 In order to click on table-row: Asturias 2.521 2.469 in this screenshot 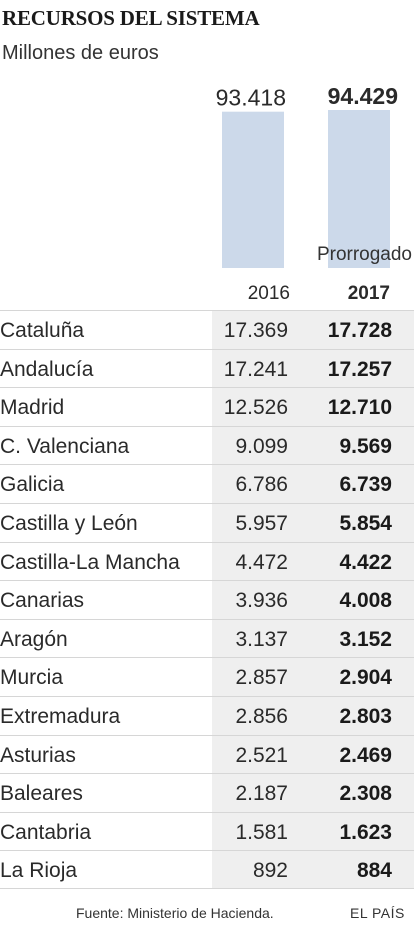, I will do `click(207, 754)`.